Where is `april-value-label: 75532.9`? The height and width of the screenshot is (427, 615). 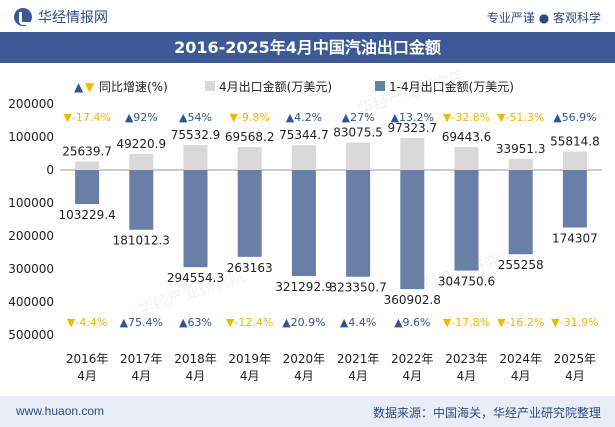 april-value-label: 75532.9 is located at coordinates (196, 135).